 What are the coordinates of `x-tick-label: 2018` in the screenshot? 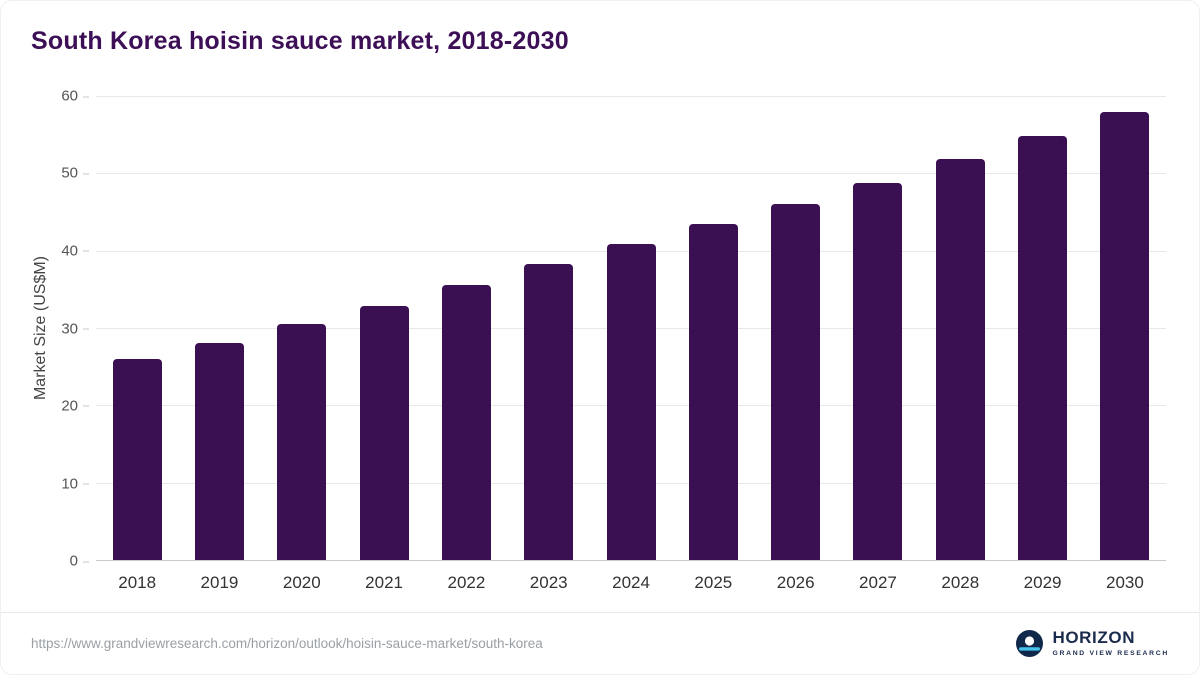 It's located at (137, 582).